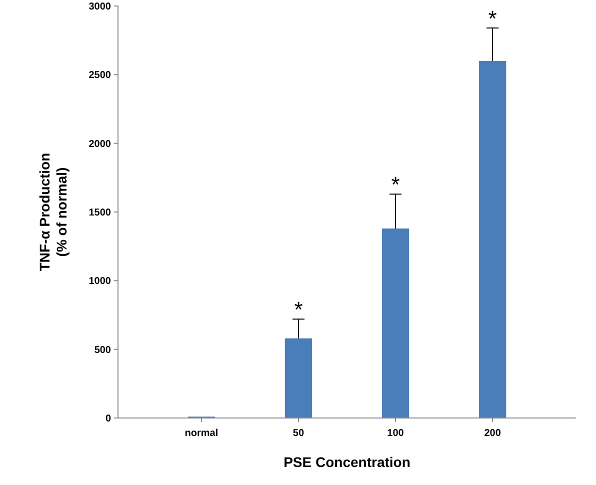  I want to click on x-tick-label: normal, so click(201, 433).